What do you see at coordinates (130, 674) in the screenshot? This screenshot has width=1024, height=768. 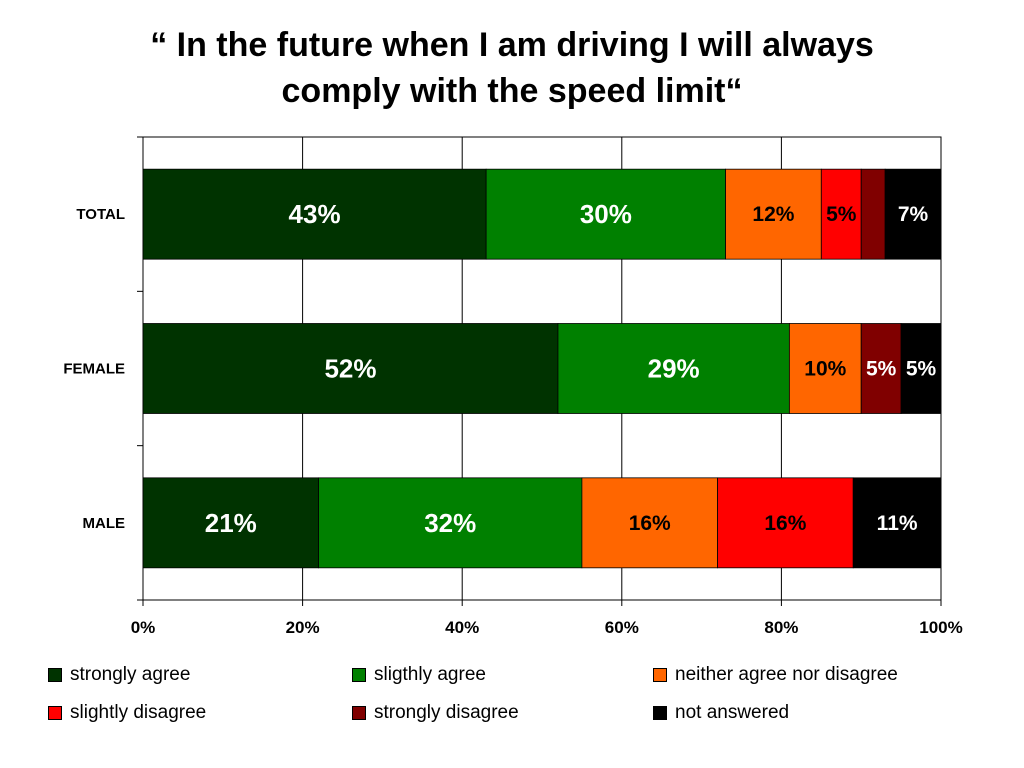 I see `legend-label: strongly agree` at bounding box center [130, 674].